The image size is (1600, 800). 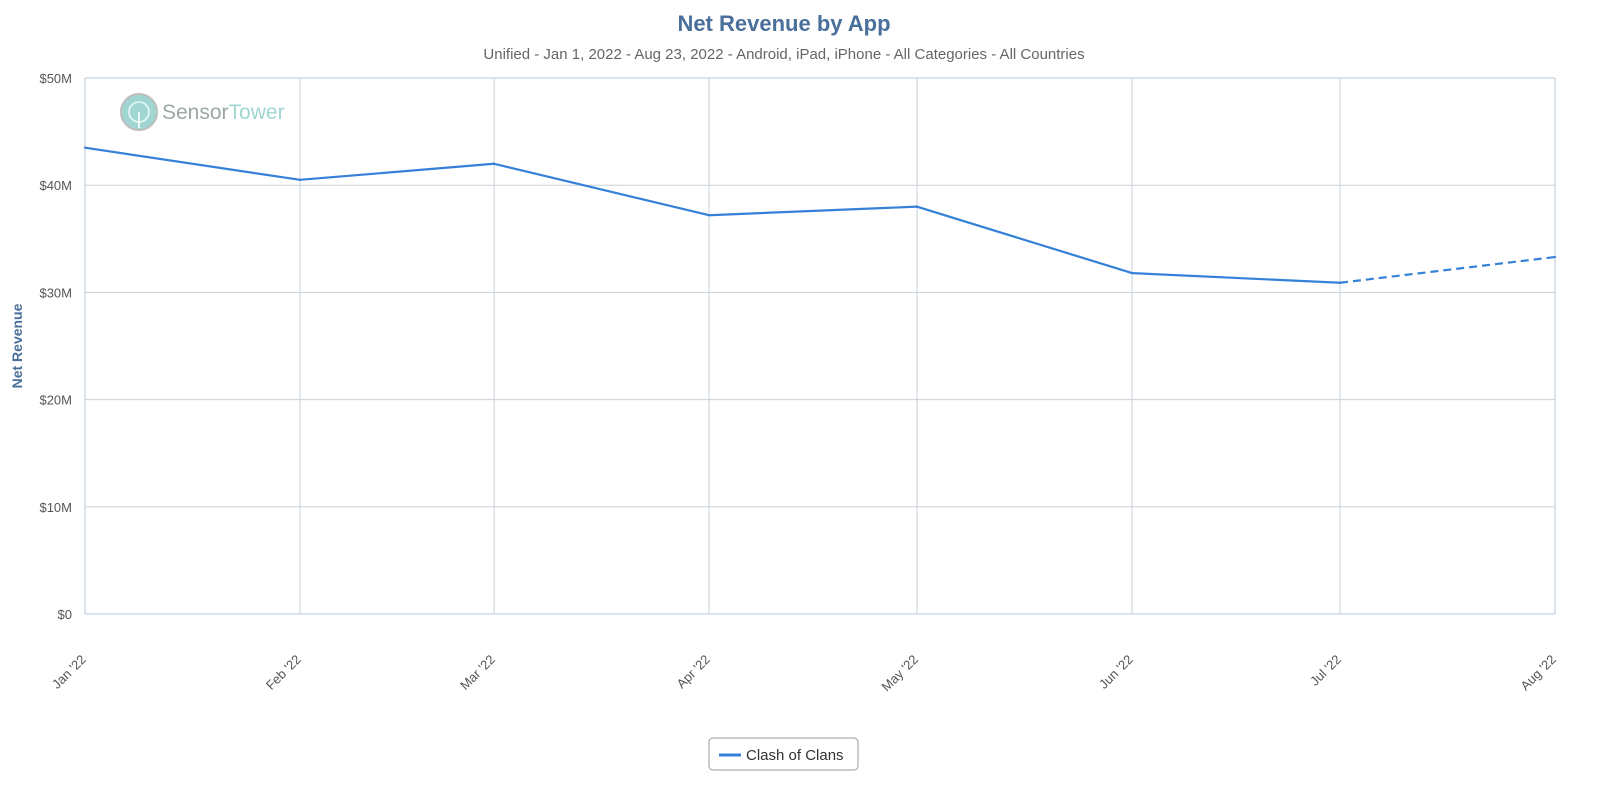 I want to click on y-tick-label: $0, so click(x=65, y=614).